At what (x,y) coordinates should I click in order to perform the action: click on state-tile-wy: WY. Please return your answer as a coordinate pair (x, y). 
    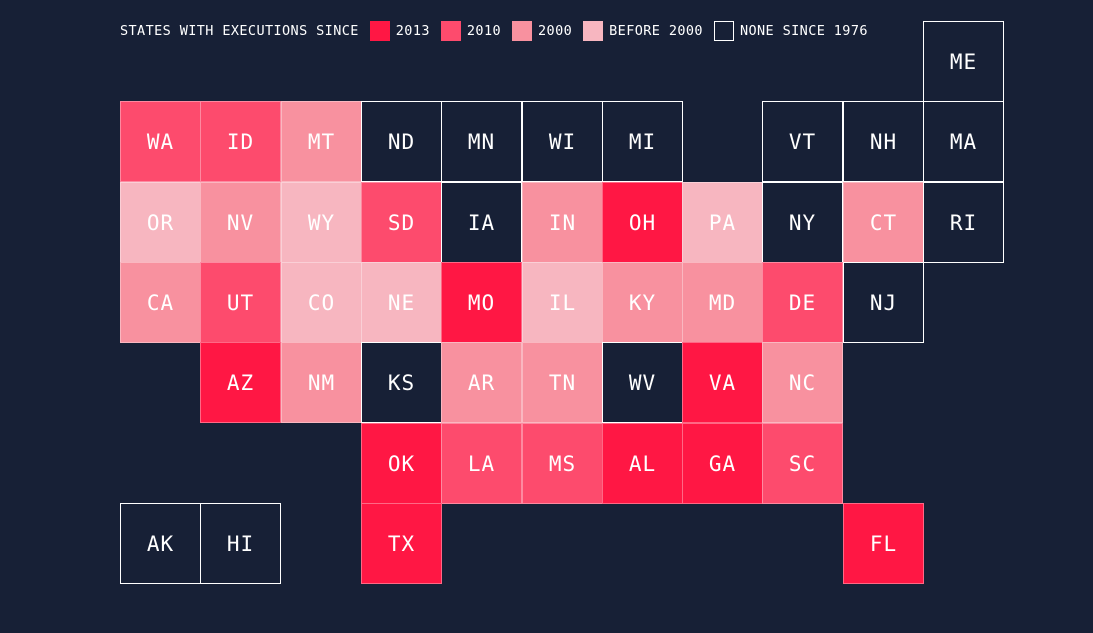
    Looking at the image, I should click on (321, 222).